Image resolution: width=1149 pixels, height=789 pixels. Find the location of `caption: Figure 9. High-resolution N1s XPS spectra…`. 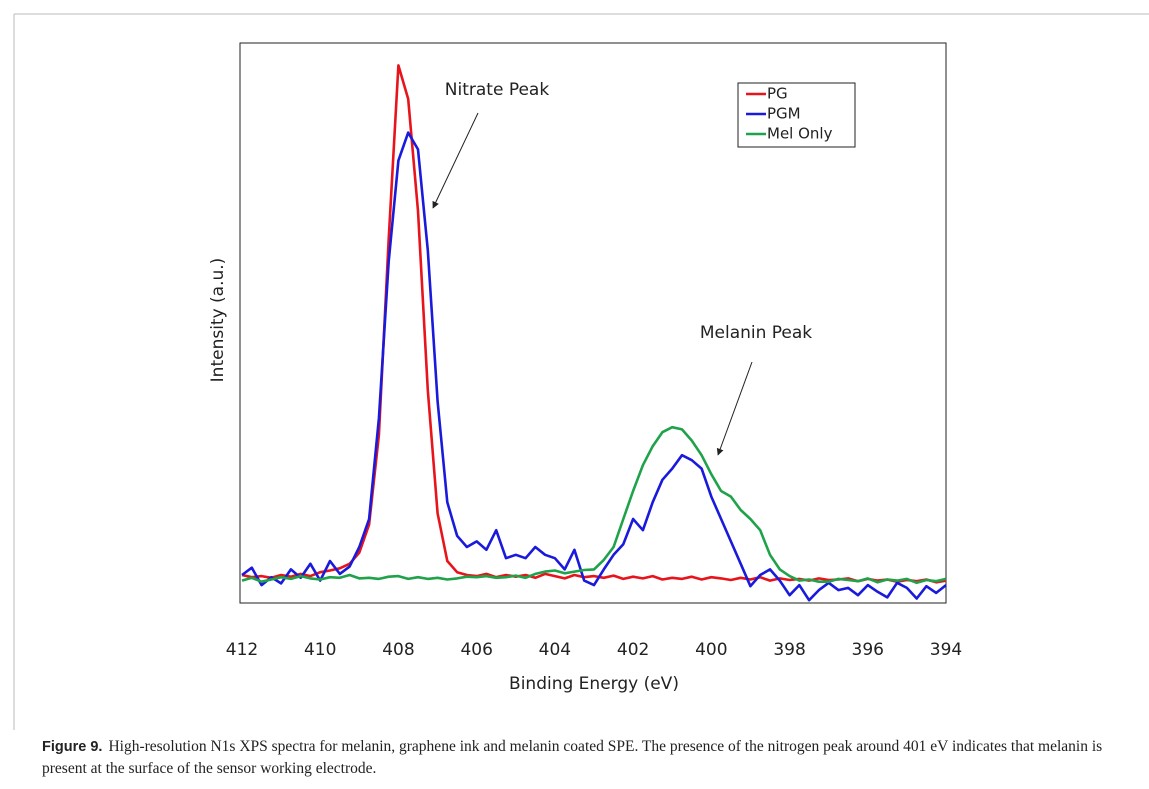

caption: Figure 9. High-resolution N1s XPS spectra… is located at coordinates (587, 757).